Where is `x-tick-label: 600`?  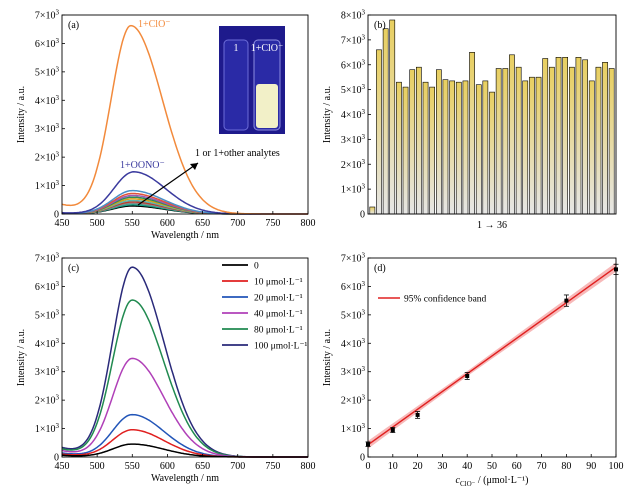
x-tick-label: 600 is located at coordinates (167, 466).